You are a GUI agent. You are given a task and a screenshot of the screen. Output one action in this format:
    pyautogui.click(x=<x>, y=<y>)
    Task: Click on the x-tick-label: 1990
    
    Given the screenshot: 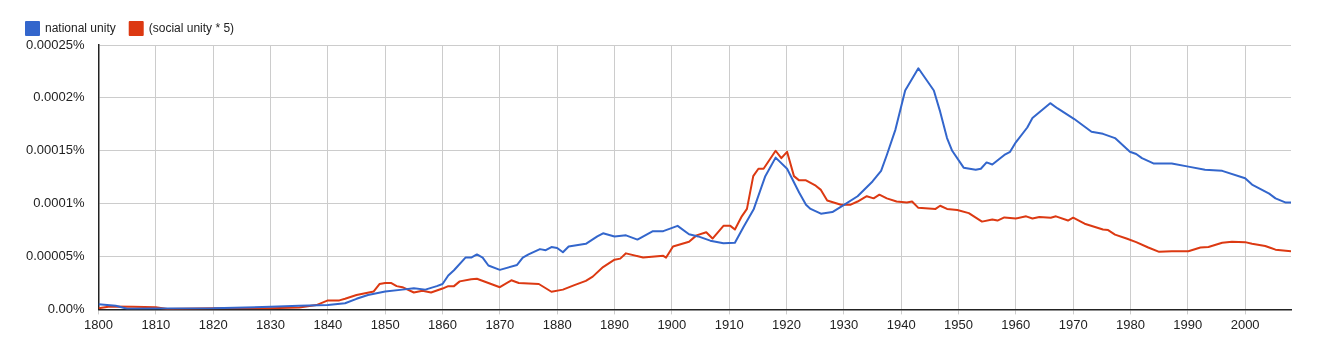 What is the action you would take?
    pyautogui.click(x=1188, y=324)
    